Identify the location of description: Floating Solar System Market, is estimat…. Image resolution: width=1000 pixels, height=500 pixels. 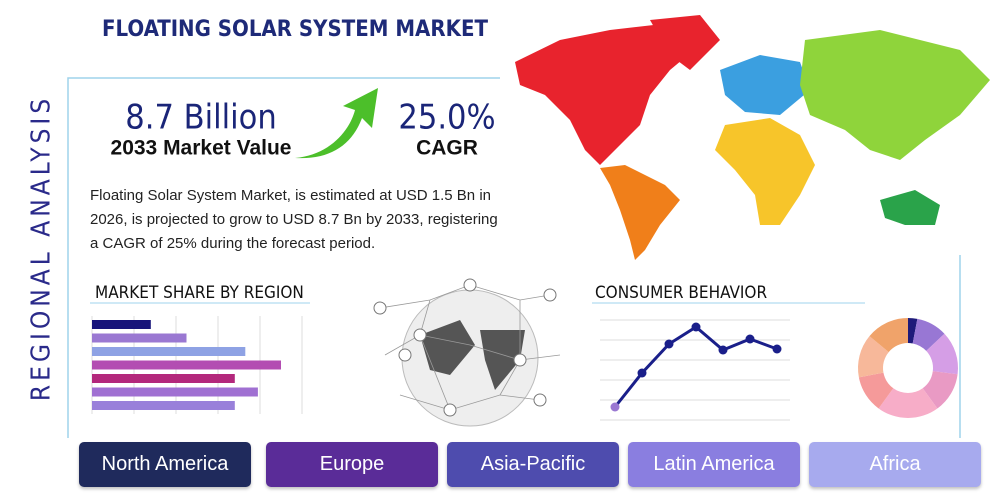
(294, 219).